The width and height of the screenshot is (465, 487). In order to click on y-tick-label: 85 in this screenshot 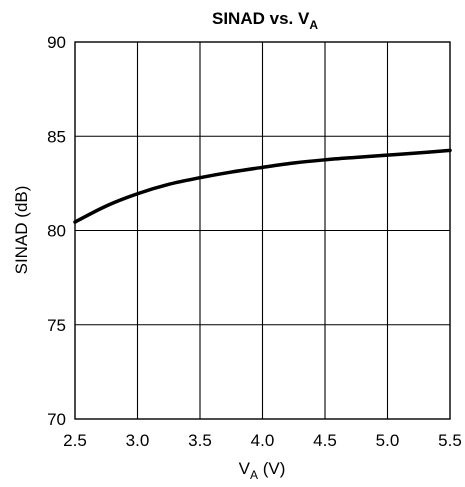, I will do `click(56, 136)`.